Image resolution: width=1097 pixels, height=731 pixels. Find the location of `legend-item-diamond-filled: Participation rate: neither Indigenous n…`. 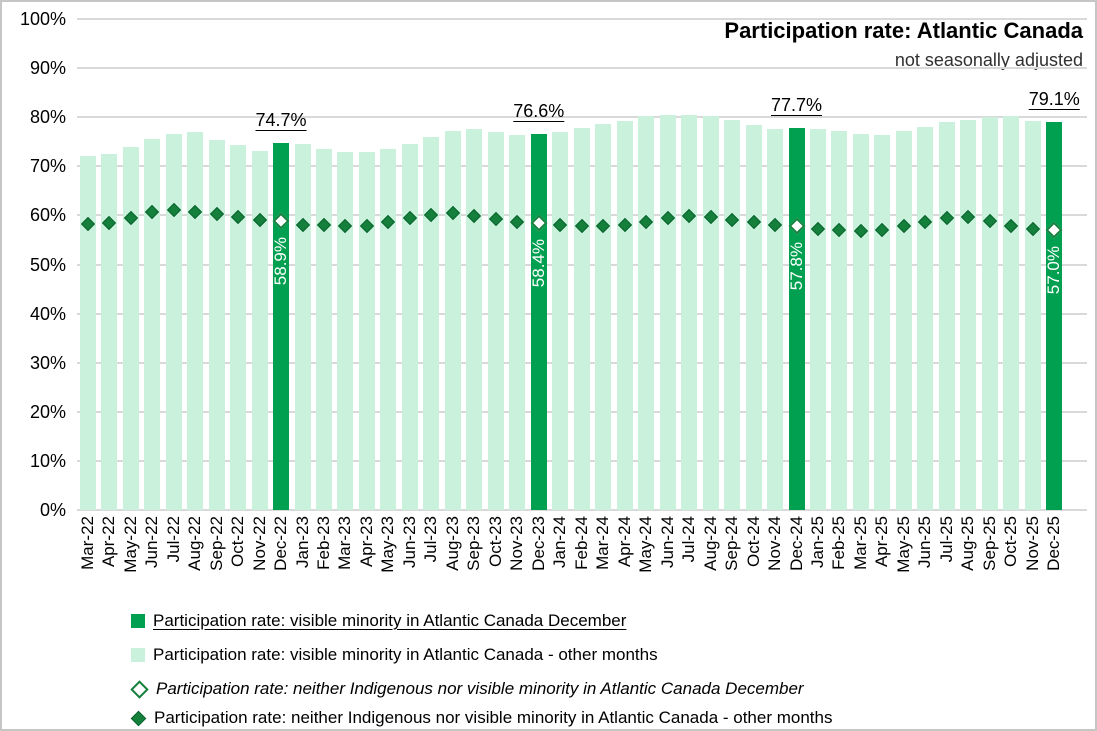

legend-item-diamond-filled: Participation rate: neither Indigenous n… is located at coordinates (481, 718).